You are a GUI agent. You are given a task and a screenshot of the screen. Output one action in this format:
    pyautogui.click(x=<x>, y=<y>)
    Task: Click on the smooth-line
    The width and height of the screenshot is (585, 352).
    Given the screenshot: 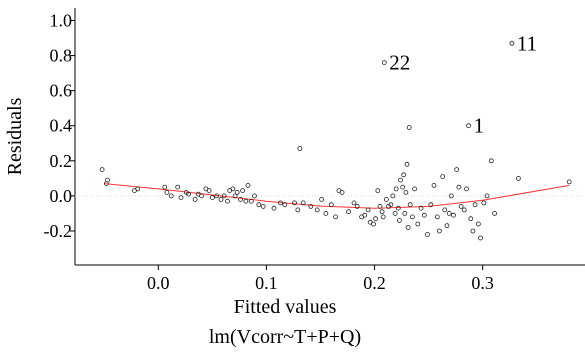 What is the action you would take?
    pyautogui.click(x=337, y=196)
    